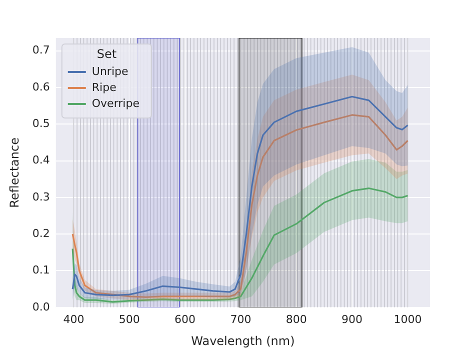 The image size is (474, 355). Describe the element at coordinates (352, 319) in the screenshot. I see `x-tick-label: 900` at that location.